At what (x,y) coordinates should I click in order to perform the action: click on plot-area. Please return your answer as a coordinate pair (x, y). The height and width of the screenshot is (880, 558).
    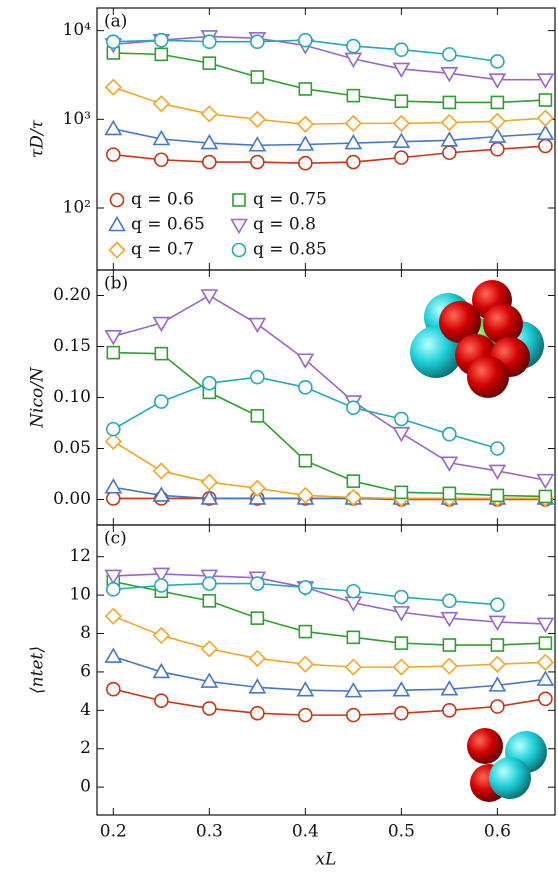
    Looking at the image, I should click on (329, 645).